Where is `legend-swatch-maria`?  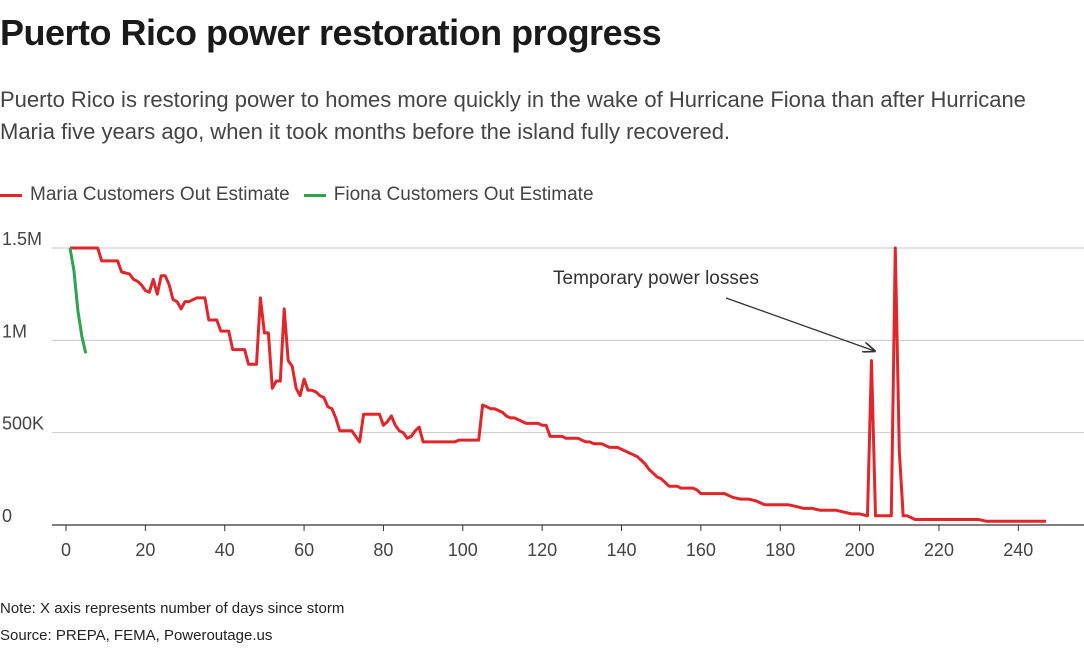
legend-swatch-maria is located at coordinates (11, 195).